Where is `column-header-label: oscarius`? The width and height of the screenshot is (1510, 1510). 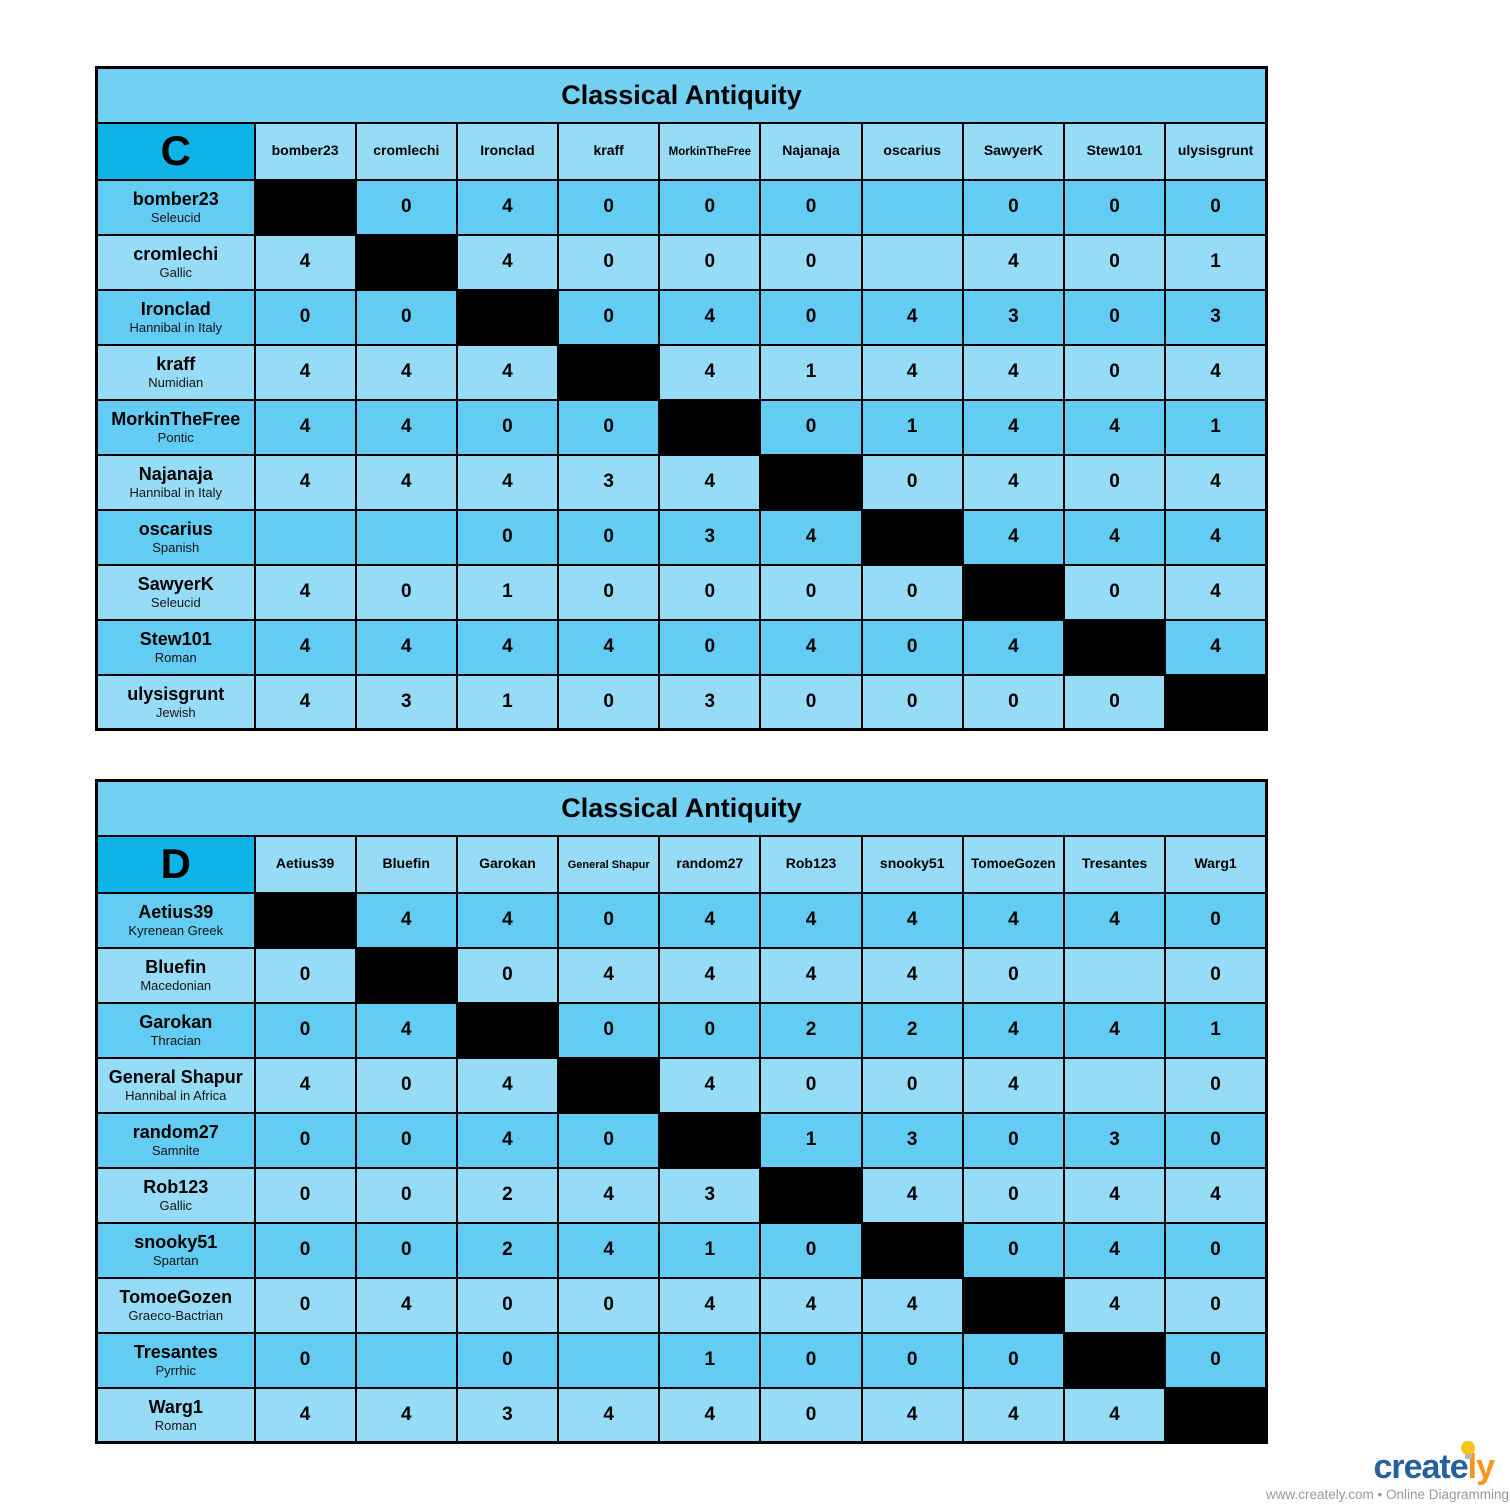
column-header-label: oscarius is located at coordinates (912, 150).